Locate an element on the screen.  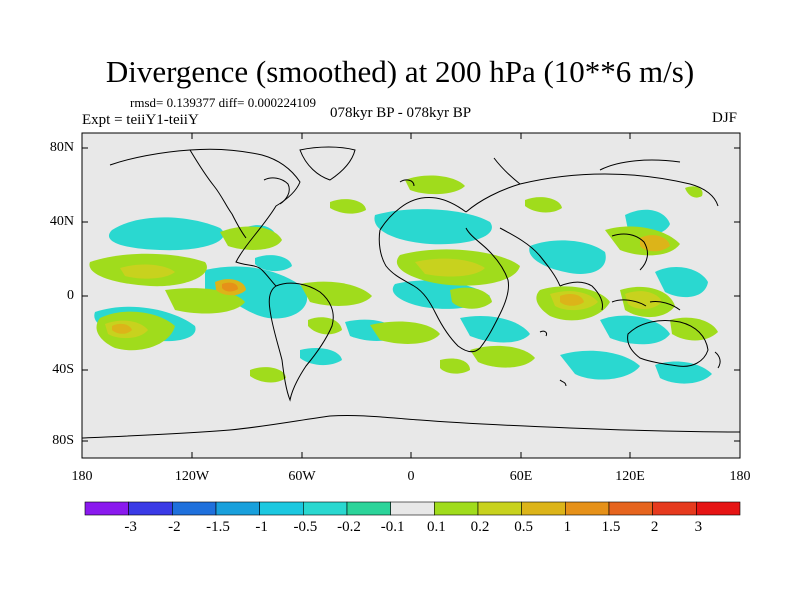
colorbar-label: 0.1 is located at coordinates (436, 527).